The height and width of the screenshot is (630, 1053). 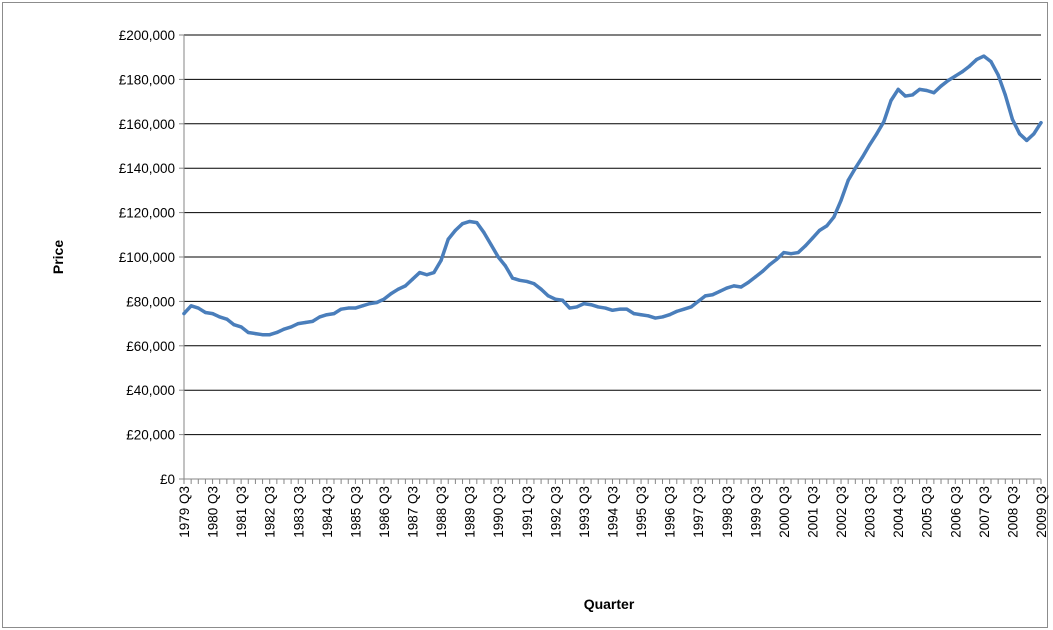 I want to click on y-tick-label: £180,000, so click(x=147, y=79).